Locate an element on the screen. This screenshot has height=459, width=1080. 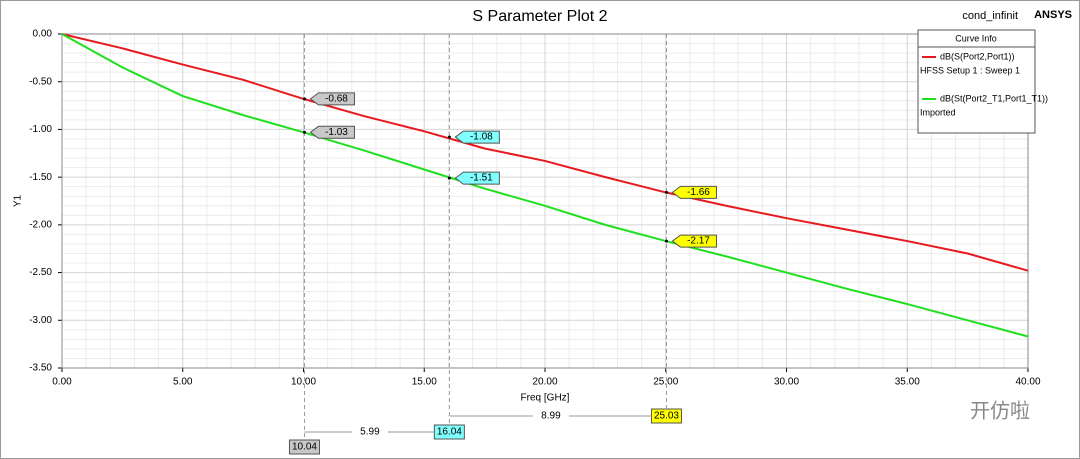
y-tick-label: -1.00 is located at coordinates (40, 129).